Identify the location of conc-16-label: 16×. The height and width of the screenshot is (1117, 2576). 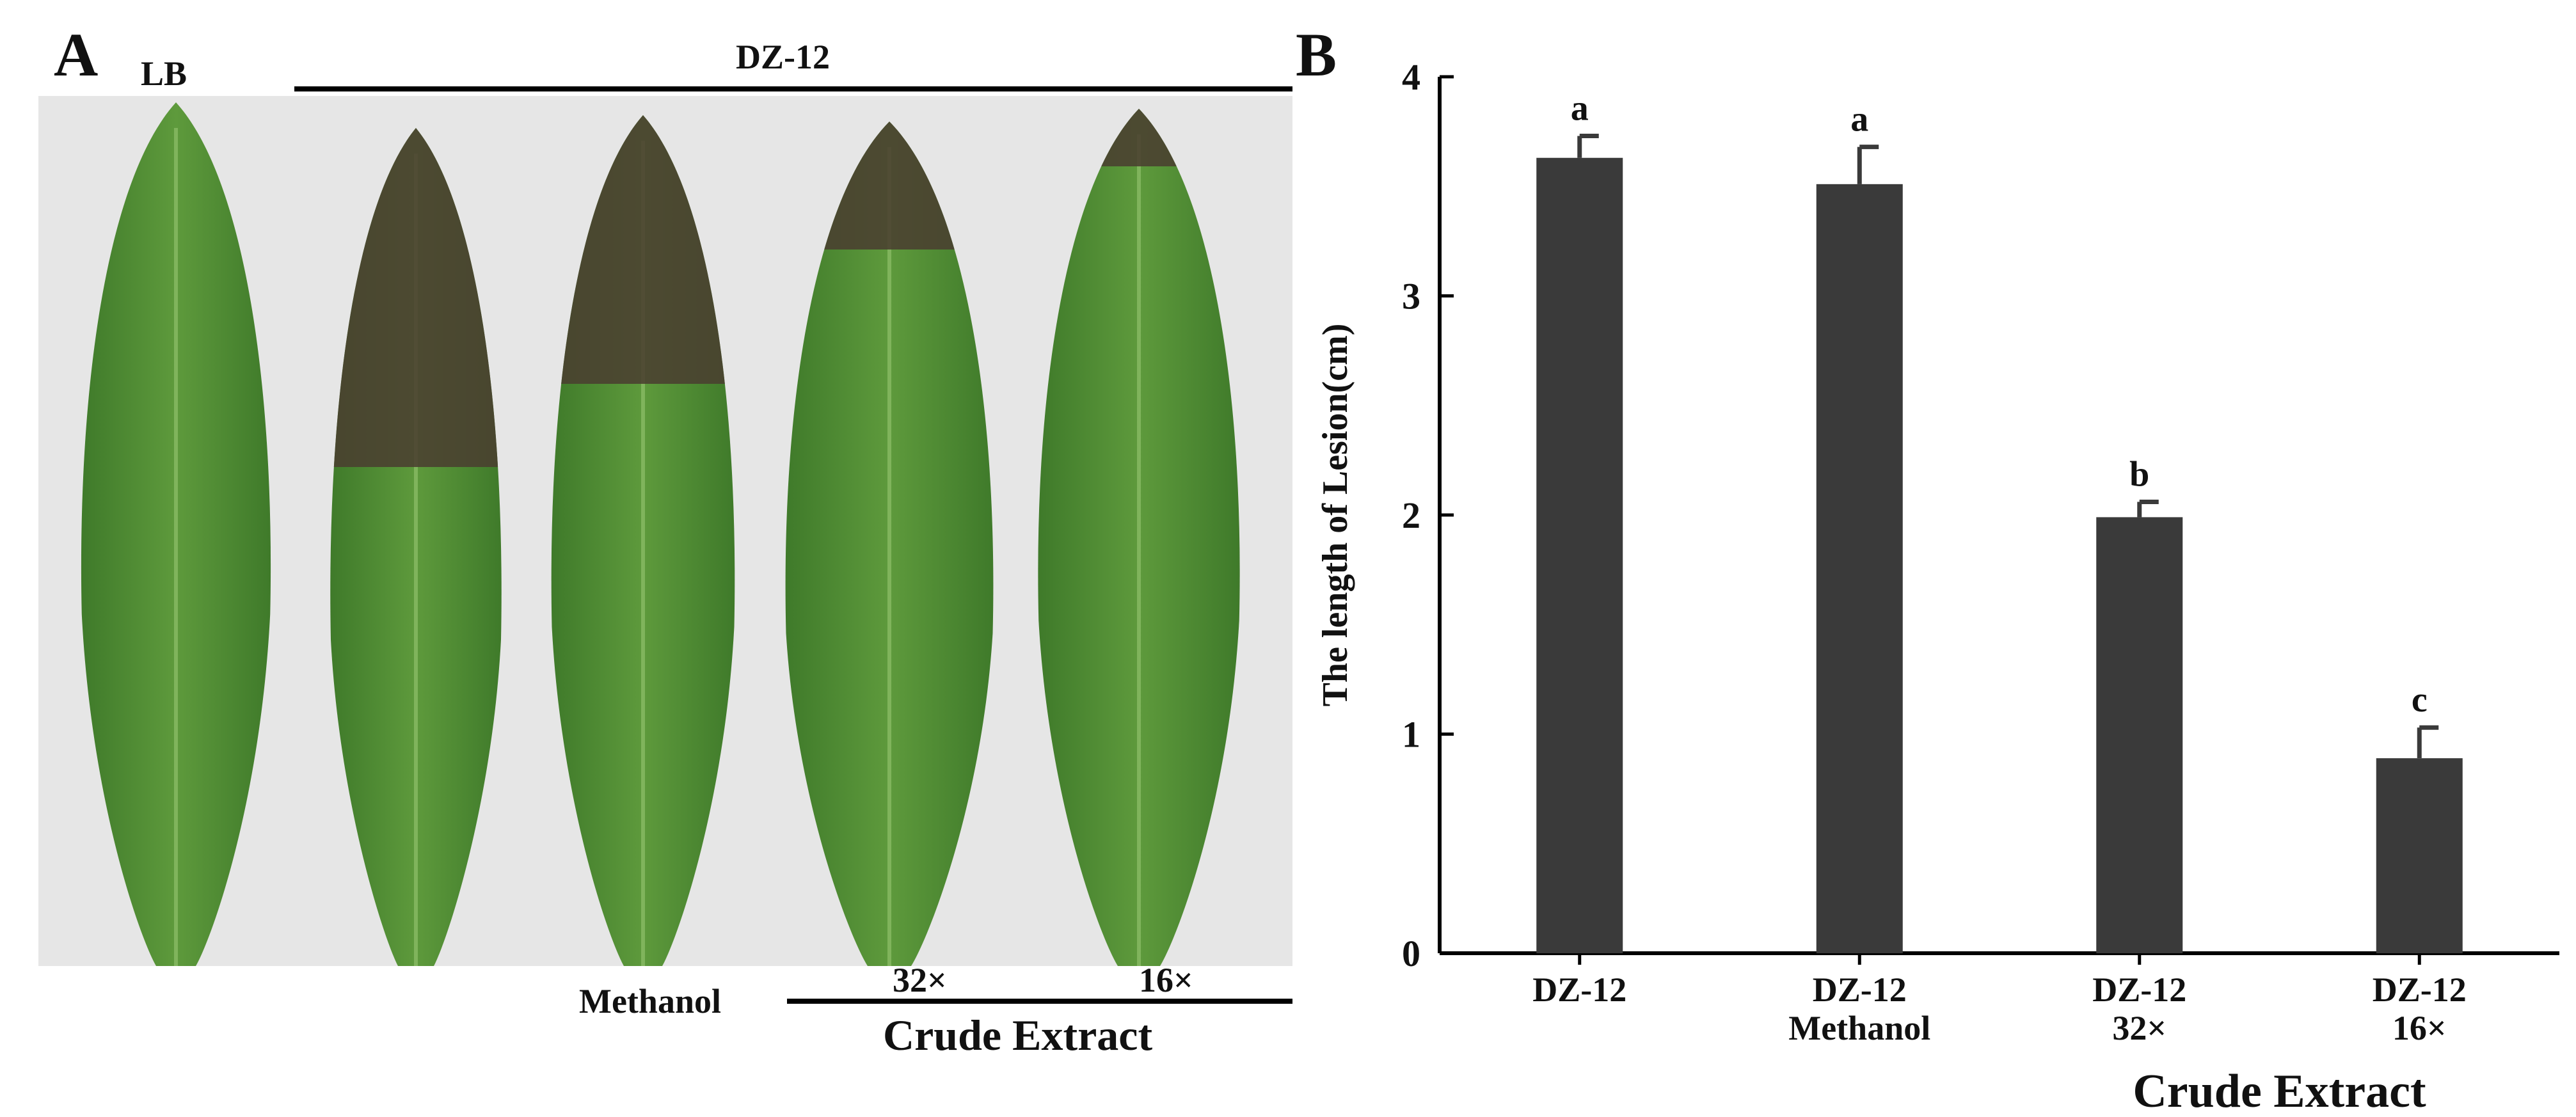
(1166, 980).